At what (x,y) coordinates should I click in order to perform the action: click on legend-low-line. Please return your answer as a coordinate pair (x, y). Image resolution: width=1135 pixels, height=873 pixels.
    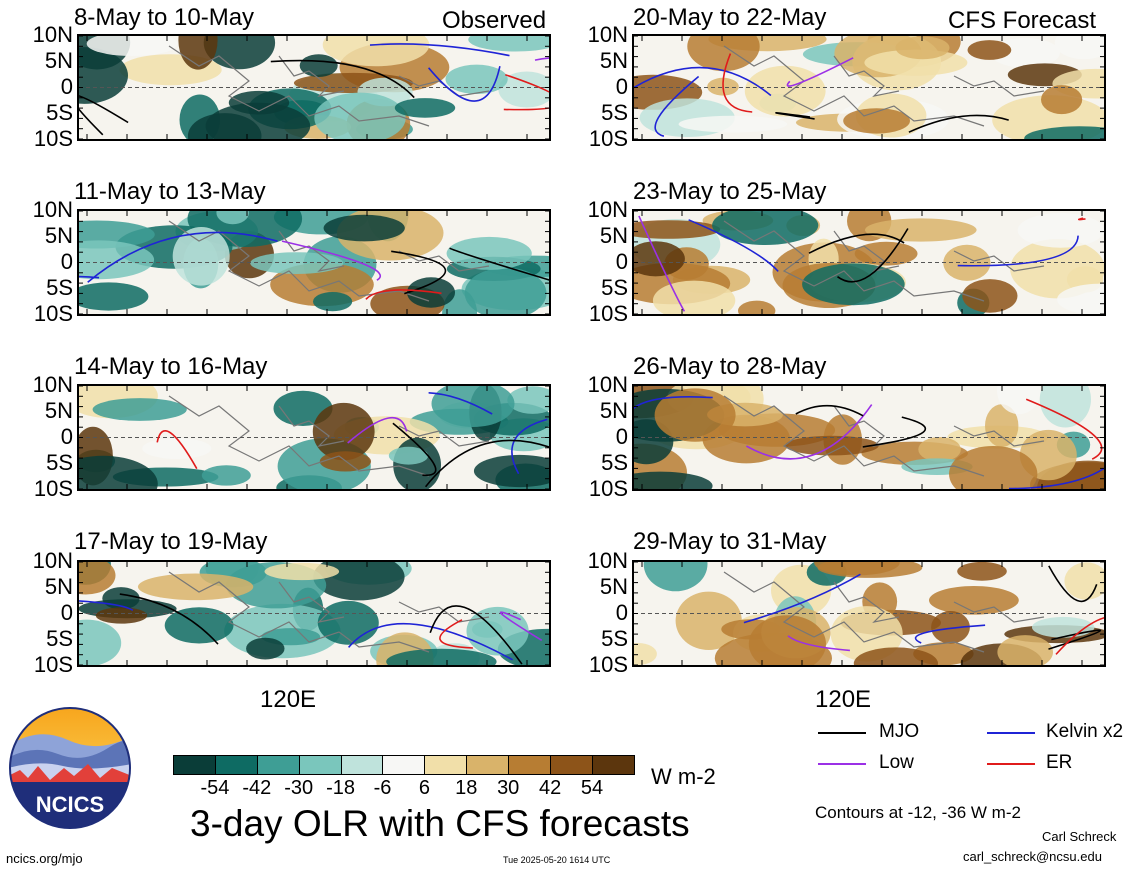
    Looking at the image, I should click on (842, 764).